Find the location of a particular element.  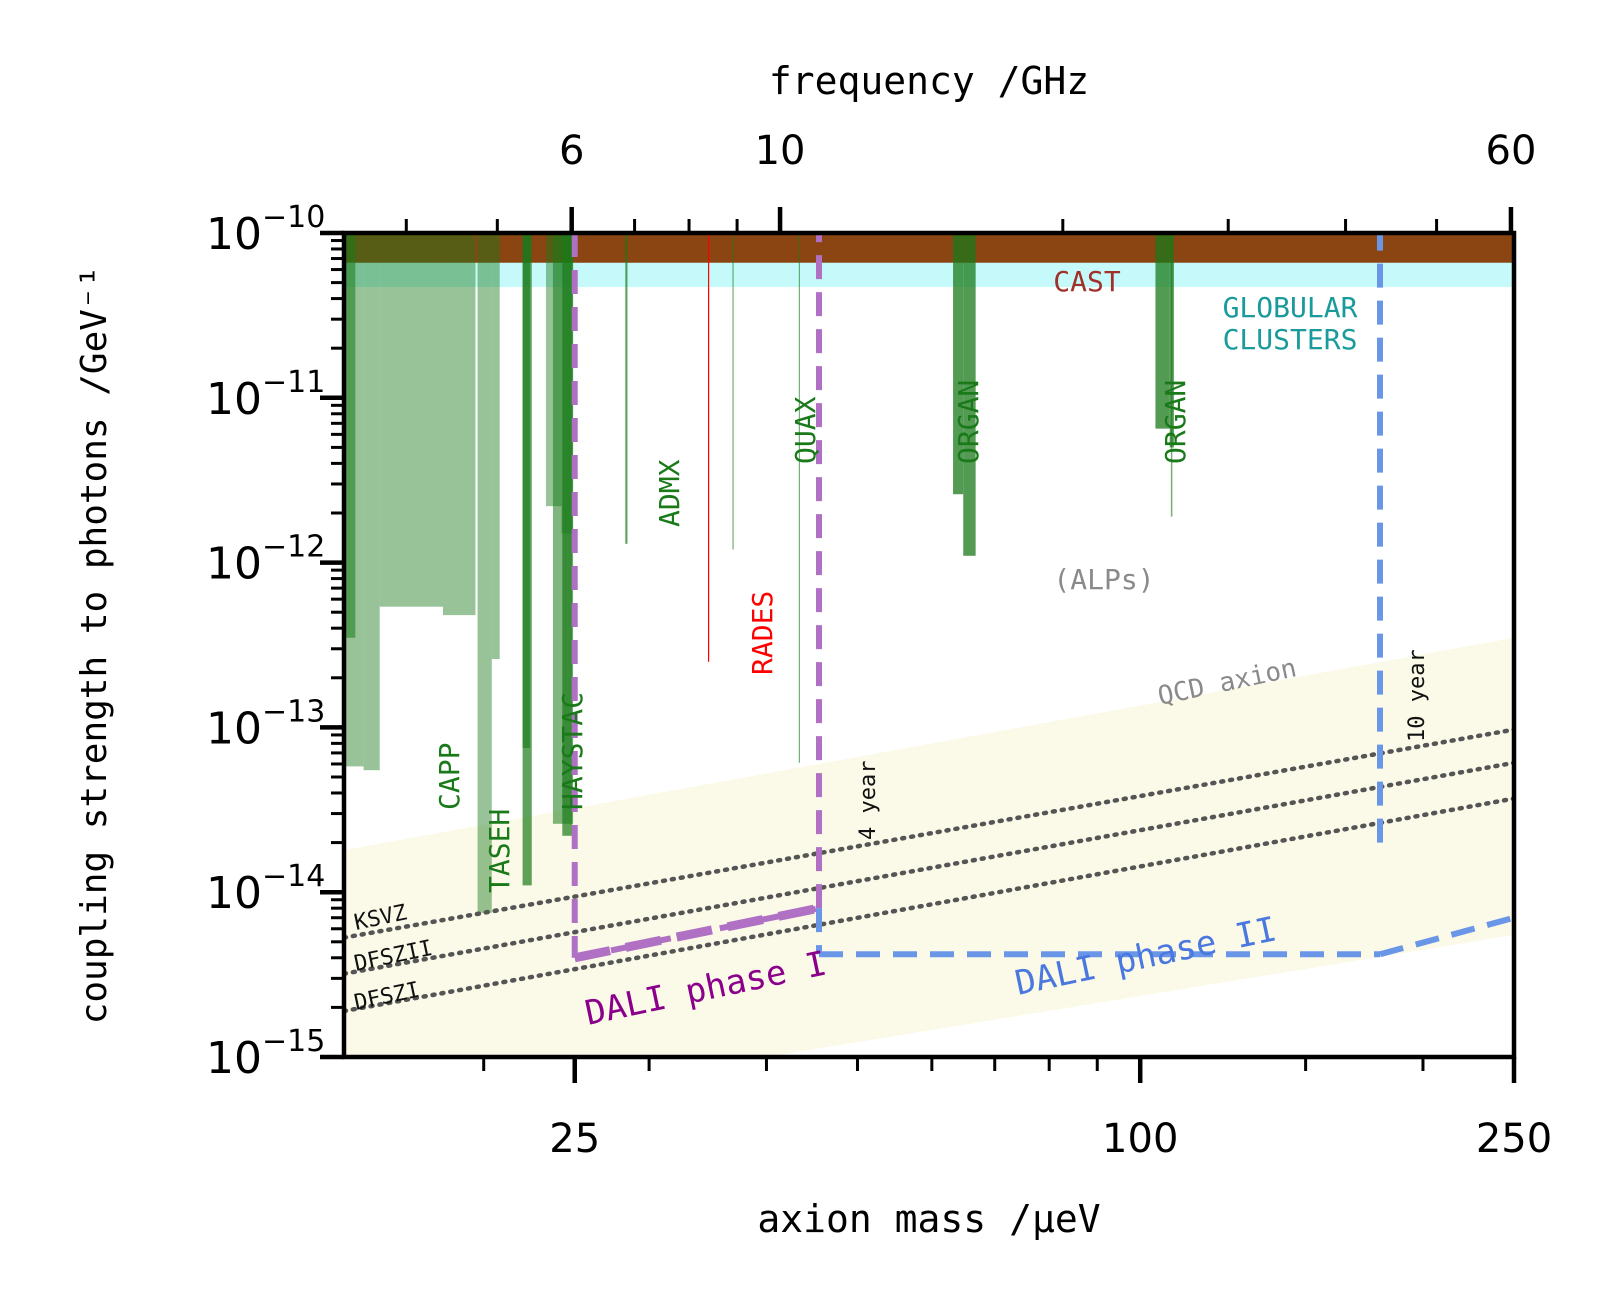

cast-label: CAST is located at coordinates (1087, 281).